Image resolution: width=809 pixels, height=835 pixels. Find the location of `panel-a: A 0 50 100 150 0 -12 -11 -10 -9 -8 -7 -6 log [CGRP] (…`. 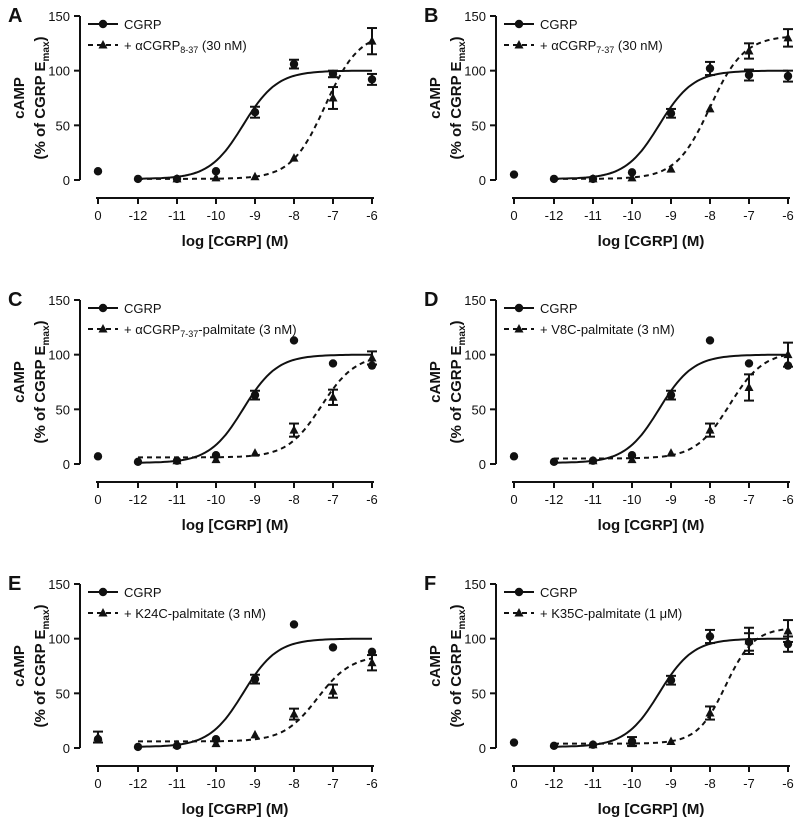

panel-a: A 0 50 100 150 0 -12 -11 -10 -9 -8 -7 -6 log [CGRP] (… is located at coordinates (193, 127).